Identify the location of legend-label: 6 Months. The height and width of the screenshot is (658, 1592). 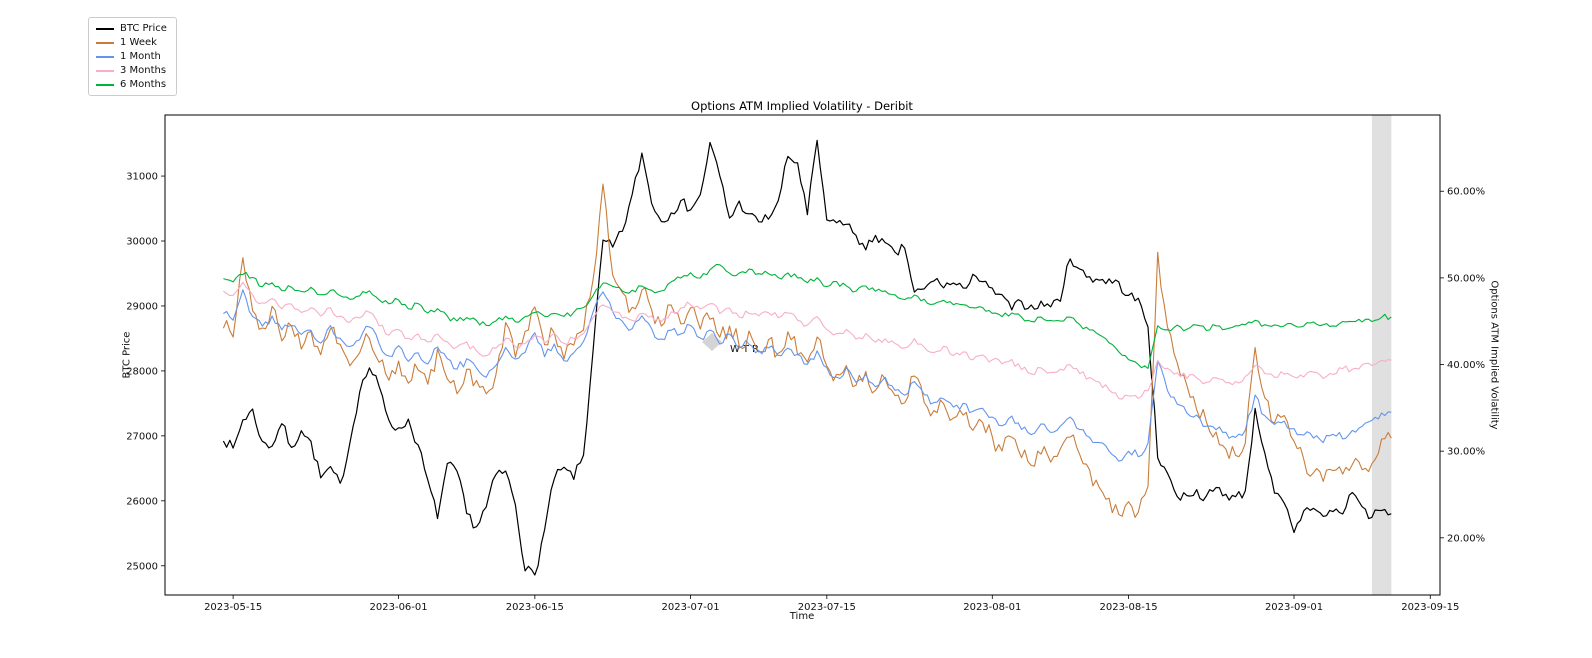
(143, 84).